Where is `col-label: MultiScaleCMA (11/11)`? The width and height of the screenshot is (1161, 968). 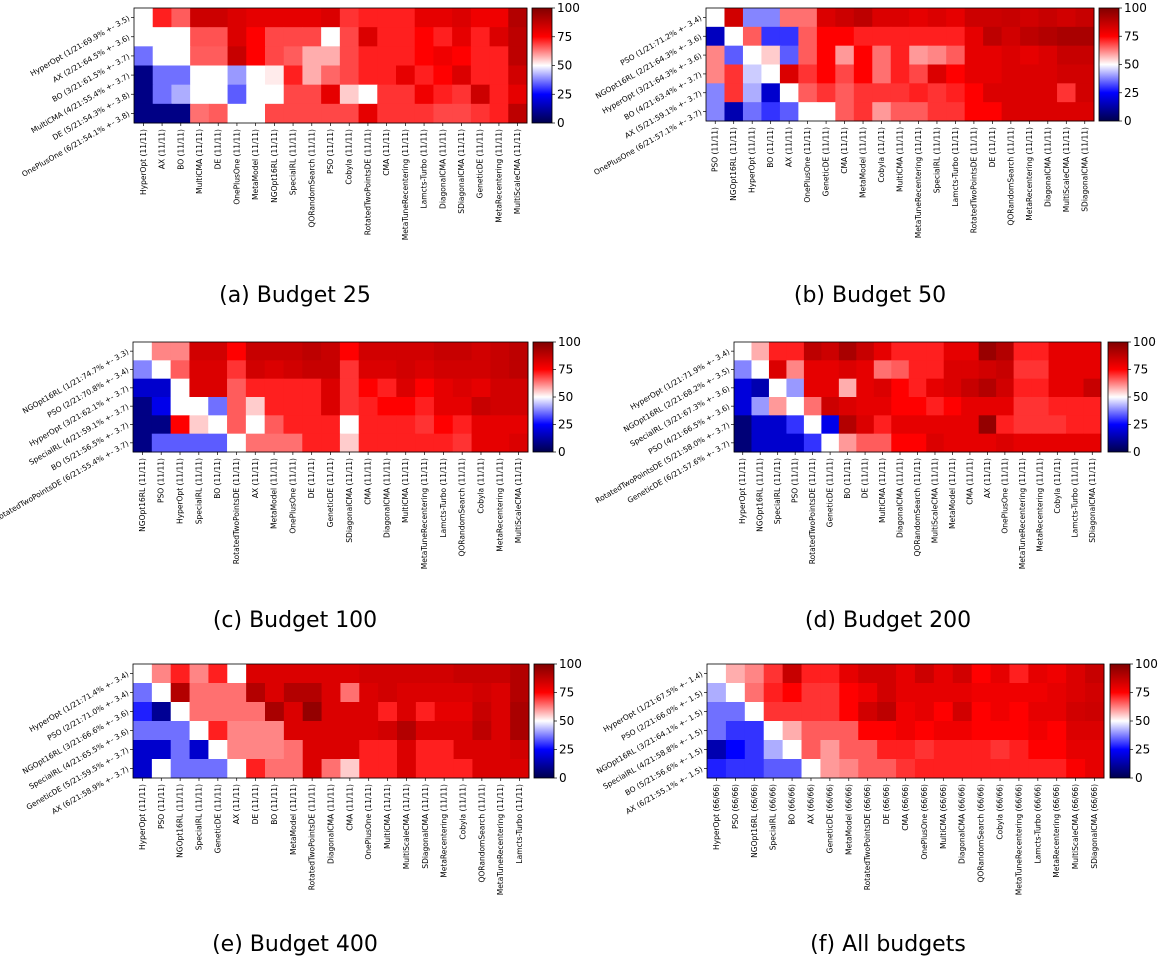
col-label: MultiScaleCMA (11/11) is located at coordinates (1066, 169).